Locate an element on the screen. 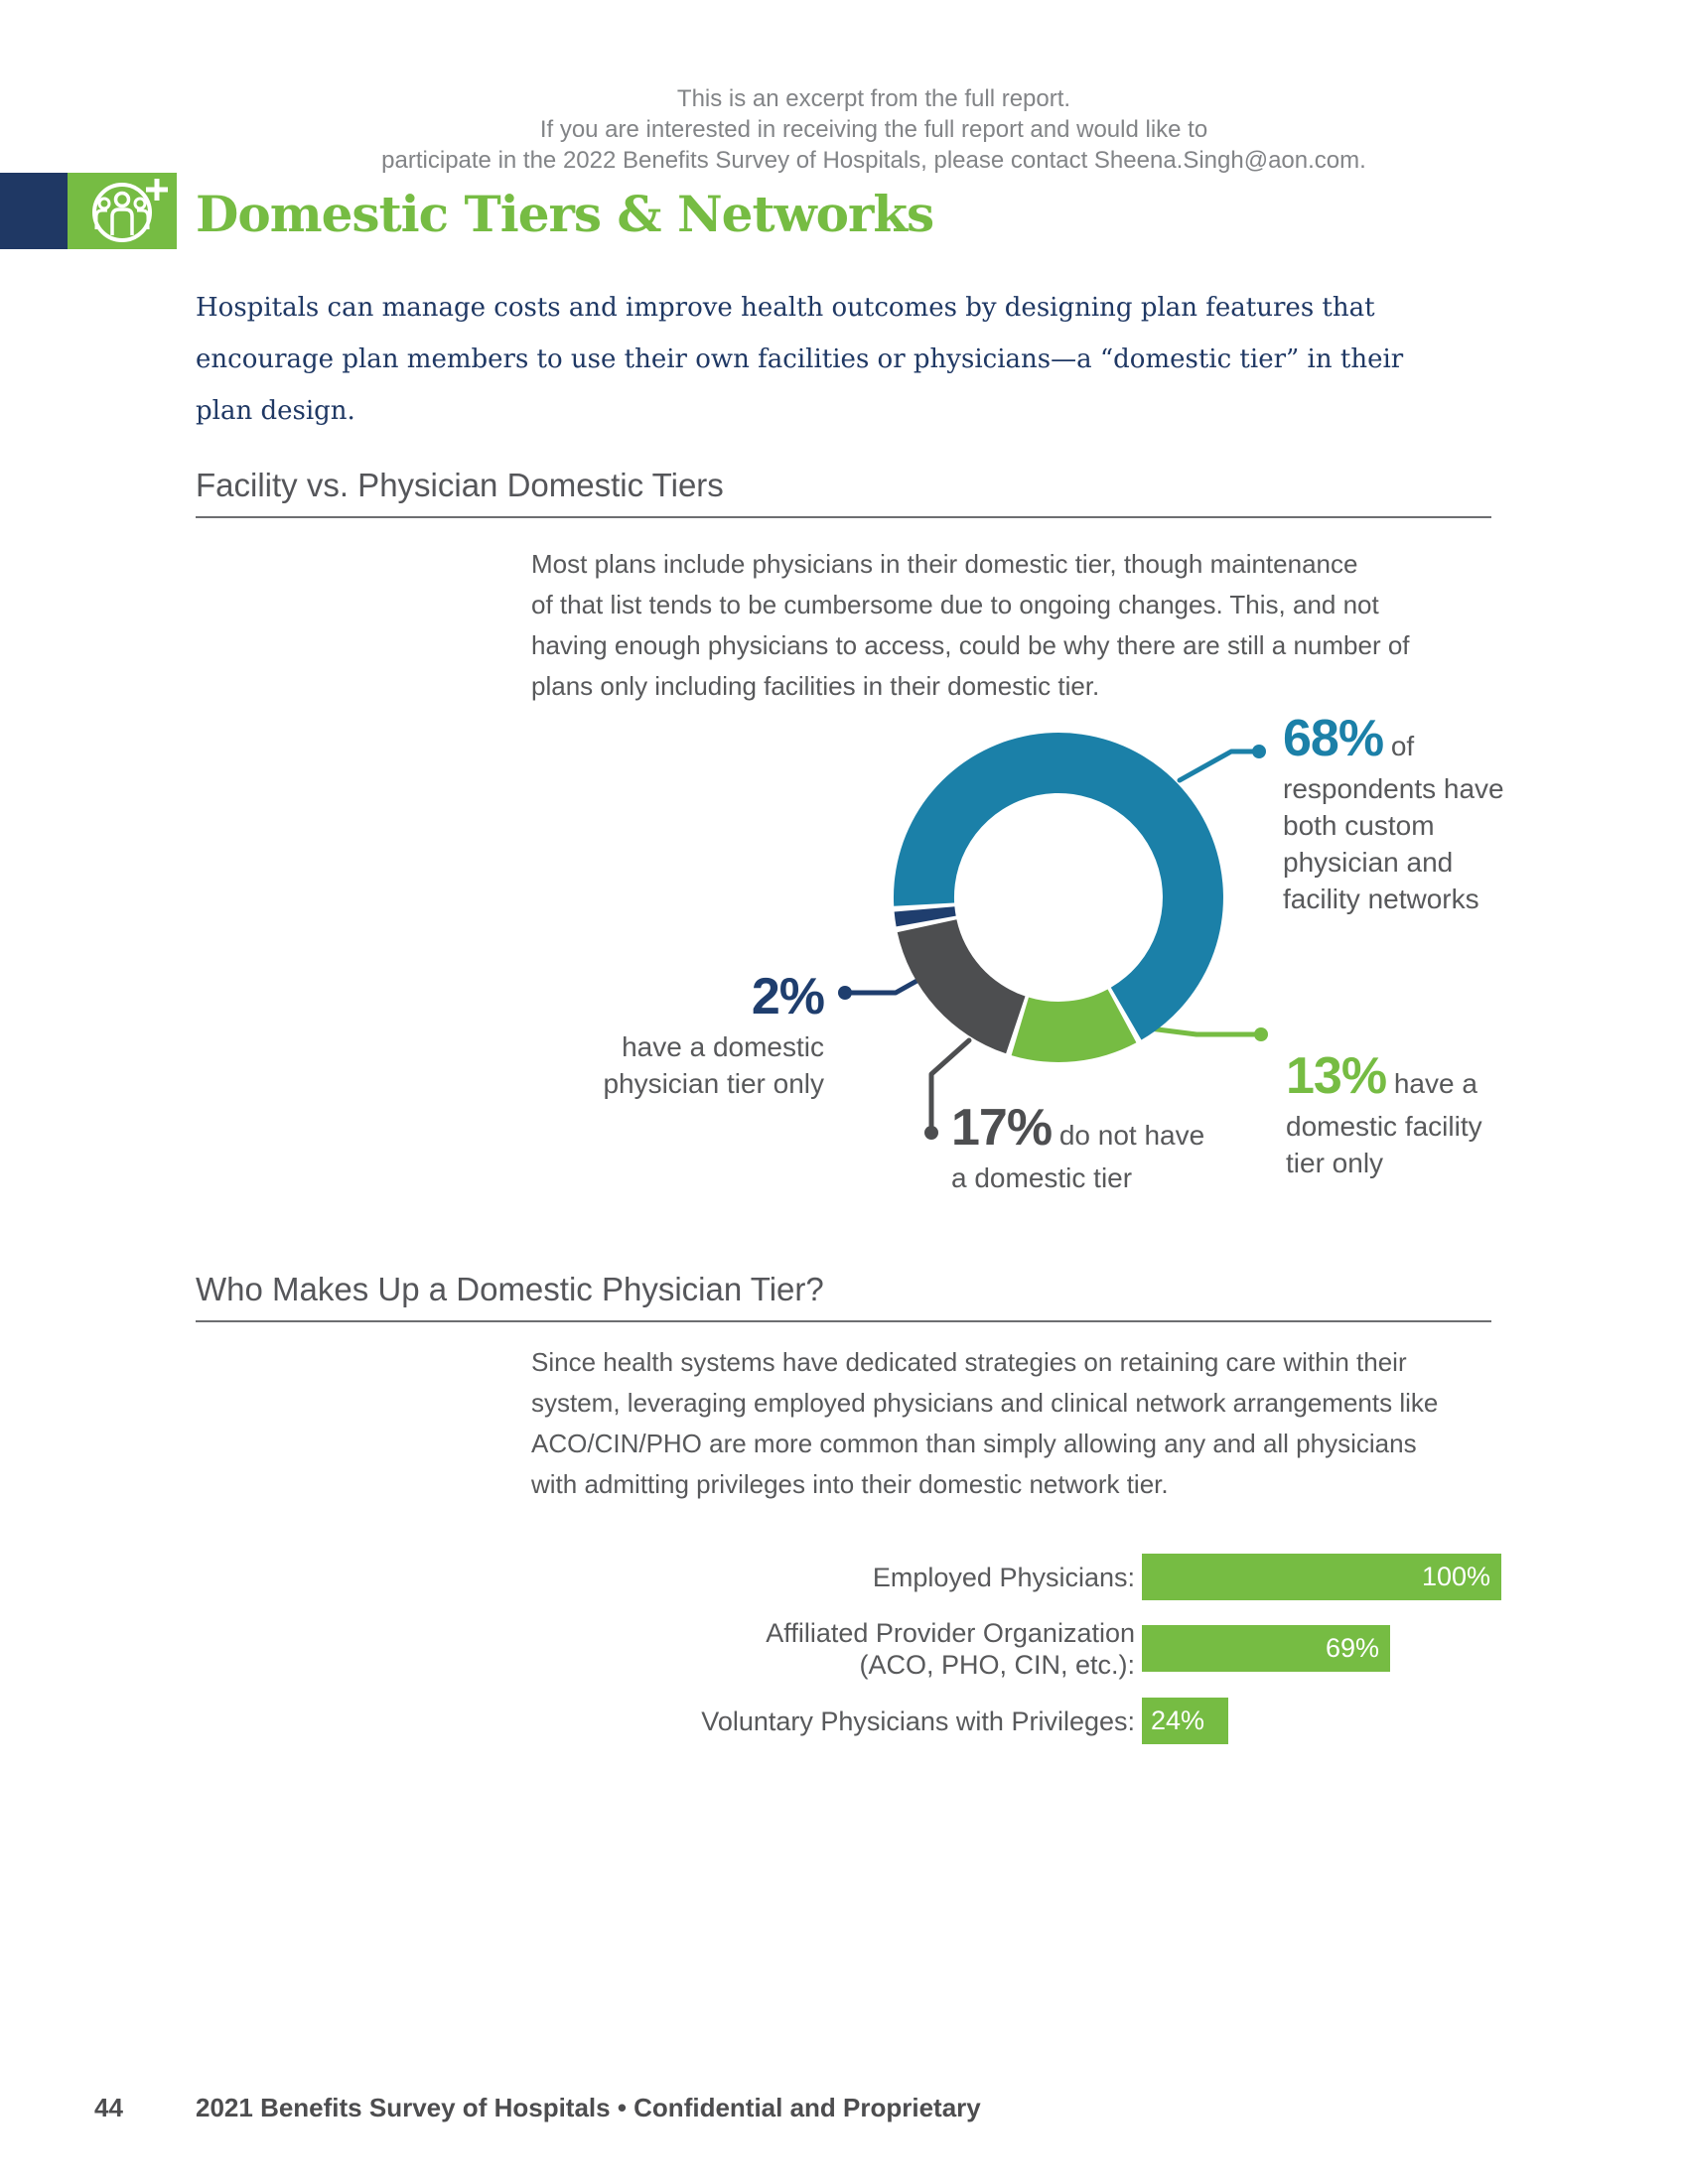 The height and width of the screenshot is (2184, 1688). bar: 24% is located at coordinates (1185, 1721).